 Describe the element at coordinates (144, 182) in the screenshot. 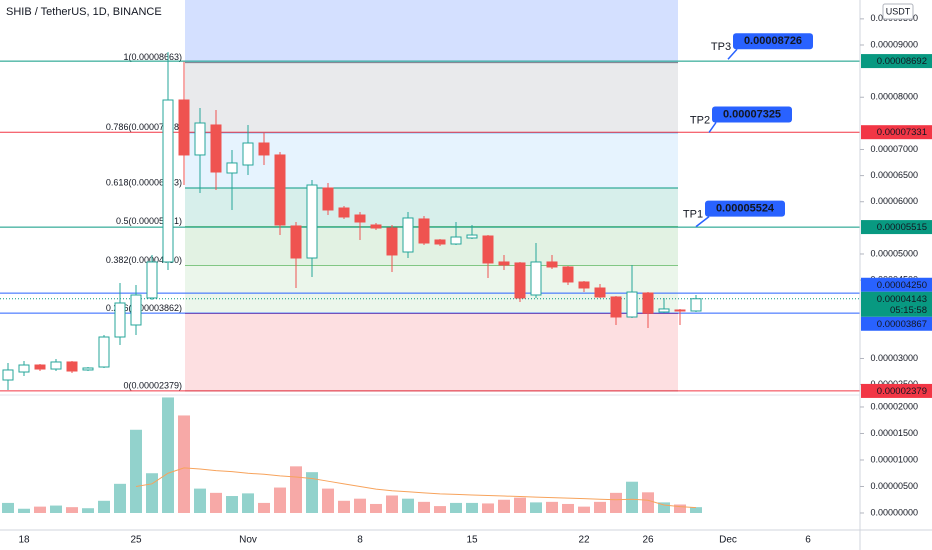

I see `fib-label: 0.618(0.00006263)` at that location.